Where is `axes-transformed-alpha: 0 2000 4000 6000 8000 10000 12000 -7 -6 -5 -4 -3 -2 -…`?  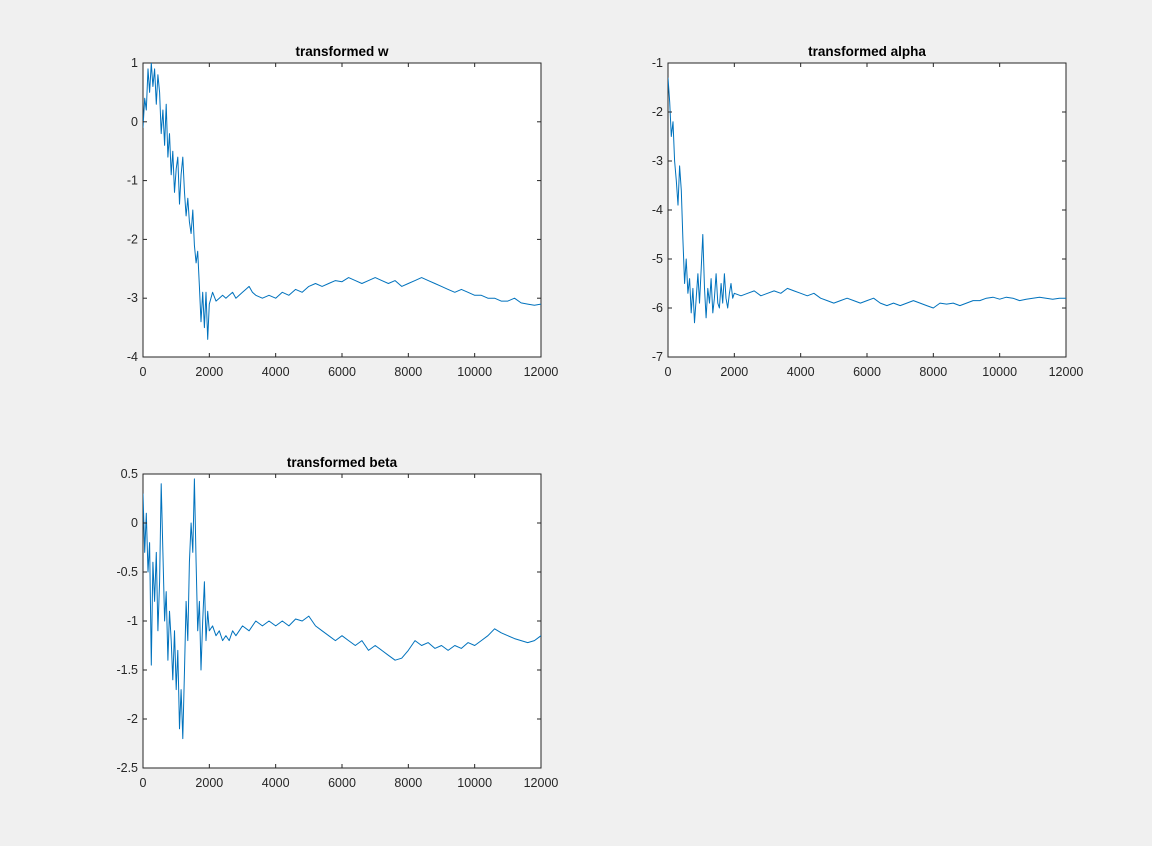
axes-transformed-alpha: 0 2000 4000 6000 8000 10000 12000 -7 -6 -5 -4 -3 -2 -… is located at coordinates (868, 211).